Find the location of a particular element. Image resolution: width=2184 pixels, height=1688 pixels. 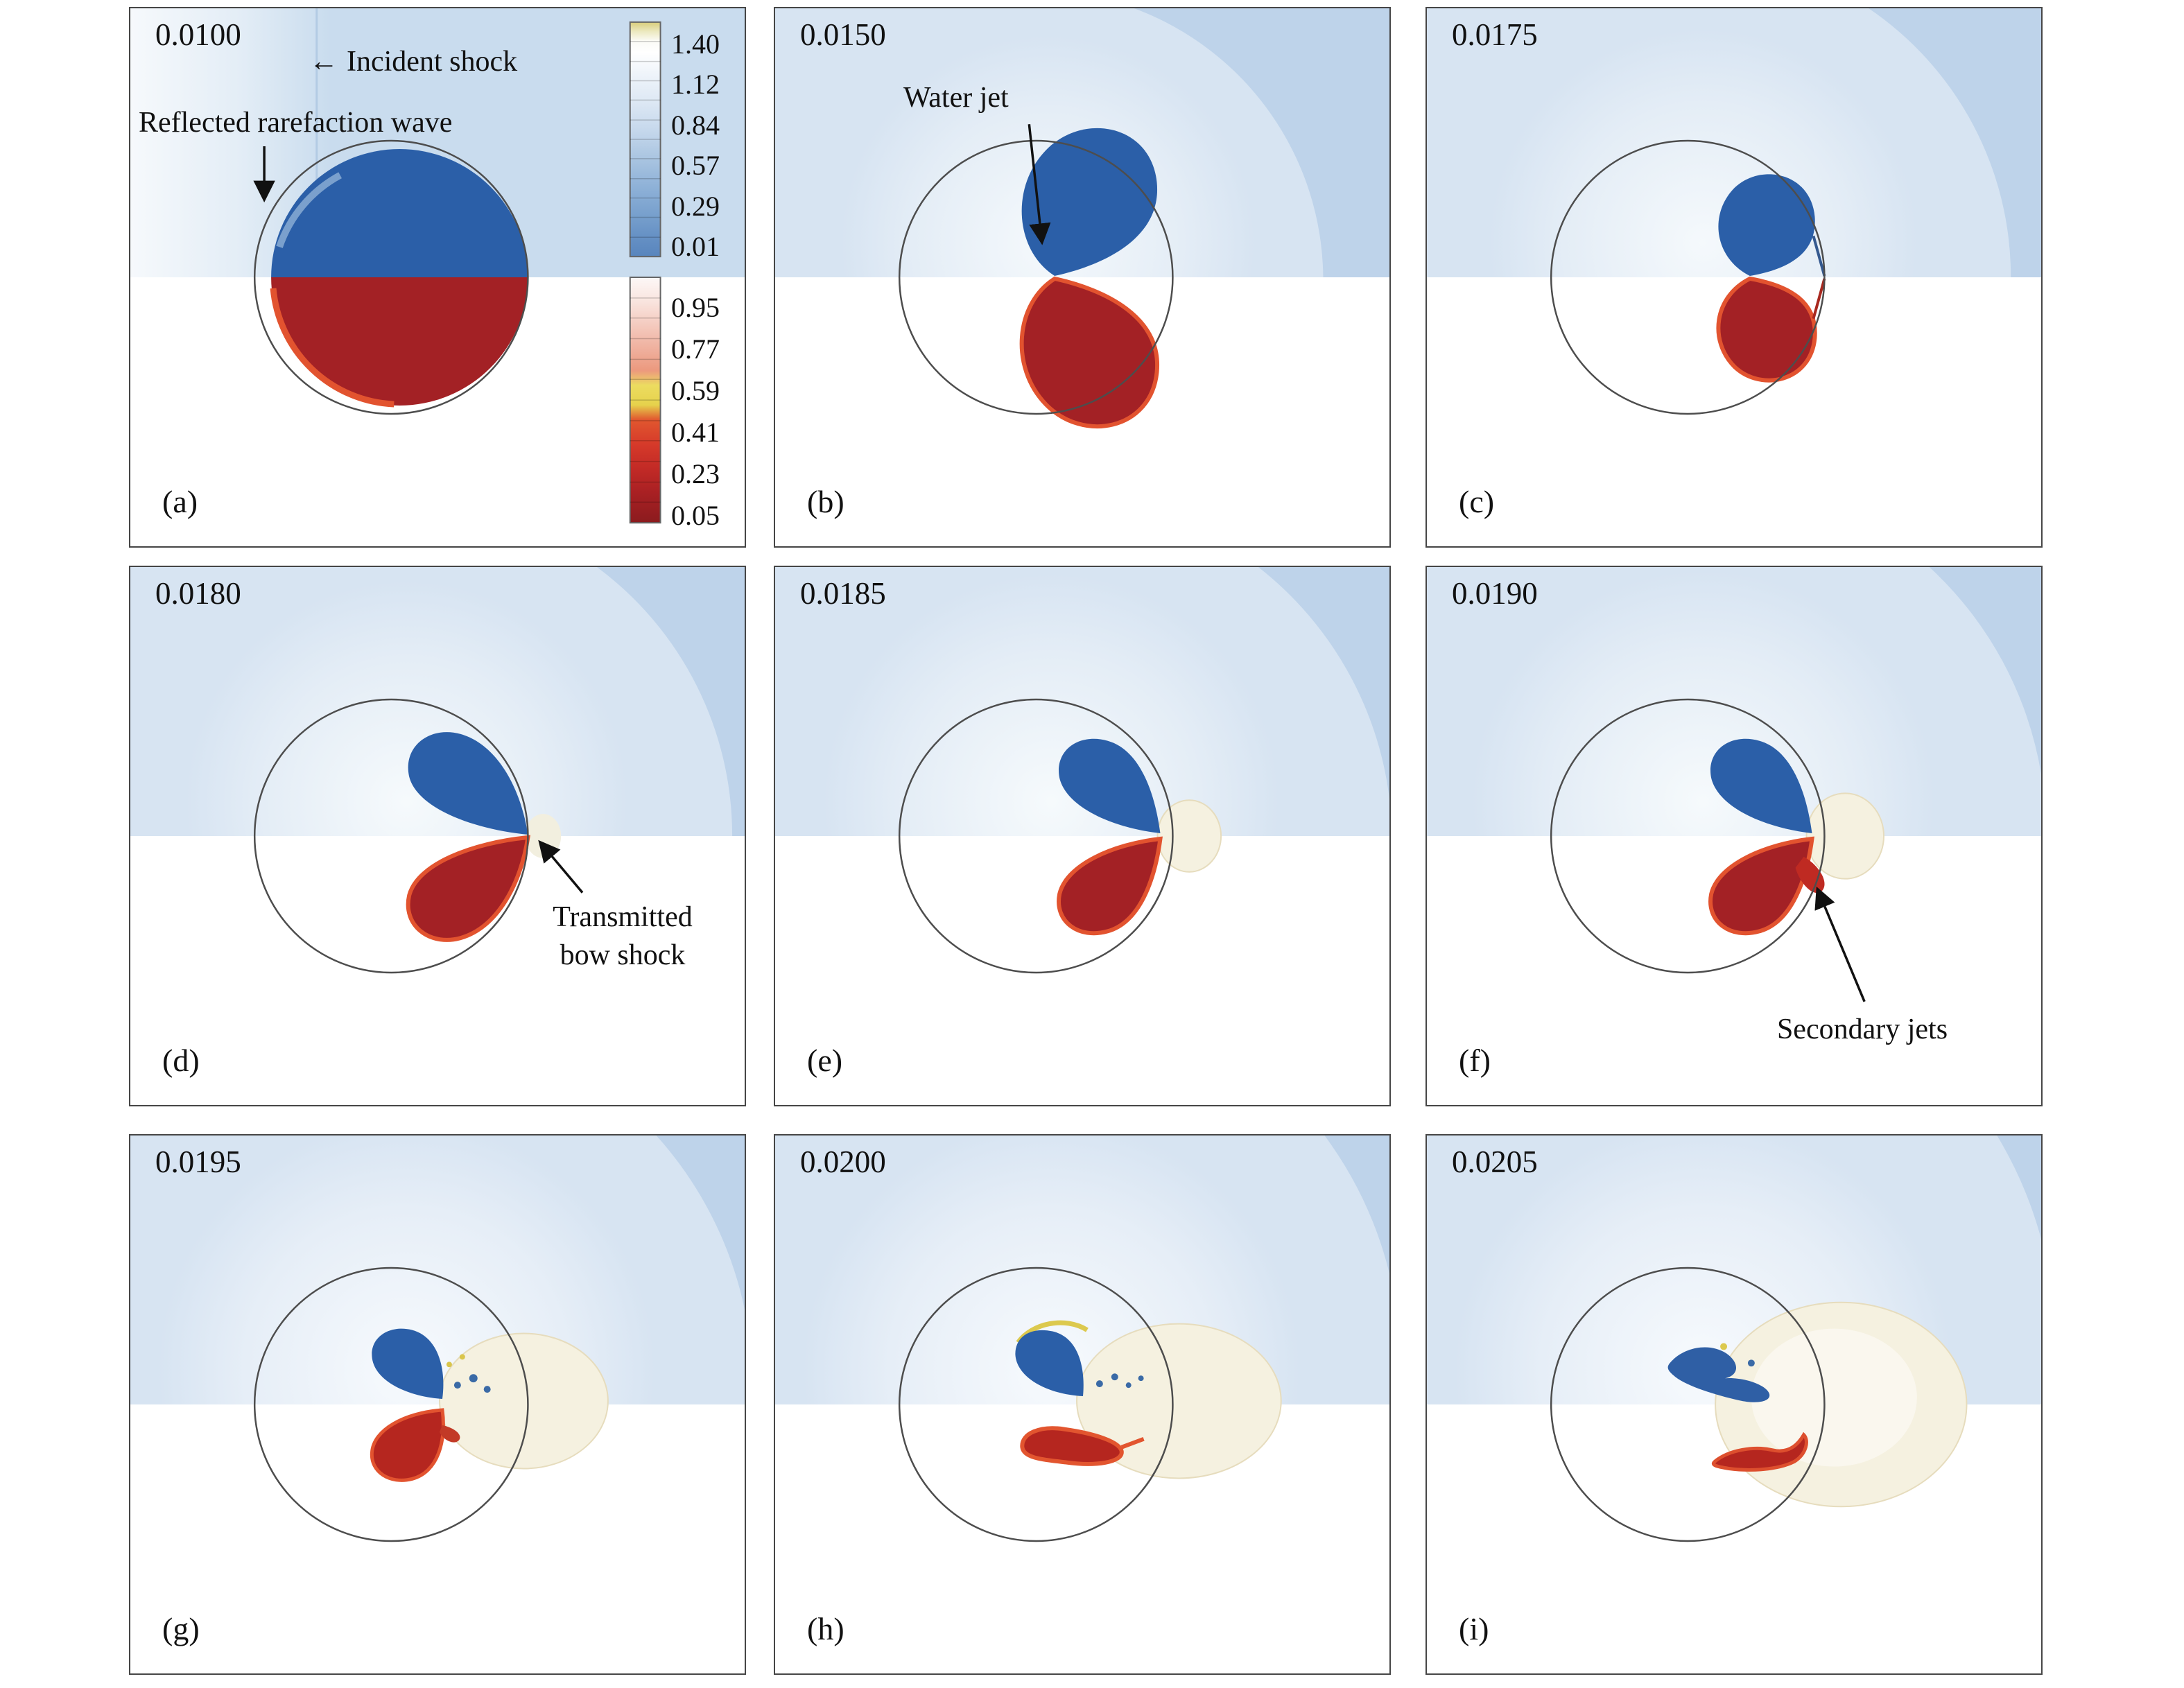

panel-i: 0.0205 (i) is located at coordinates (1734, 1405).